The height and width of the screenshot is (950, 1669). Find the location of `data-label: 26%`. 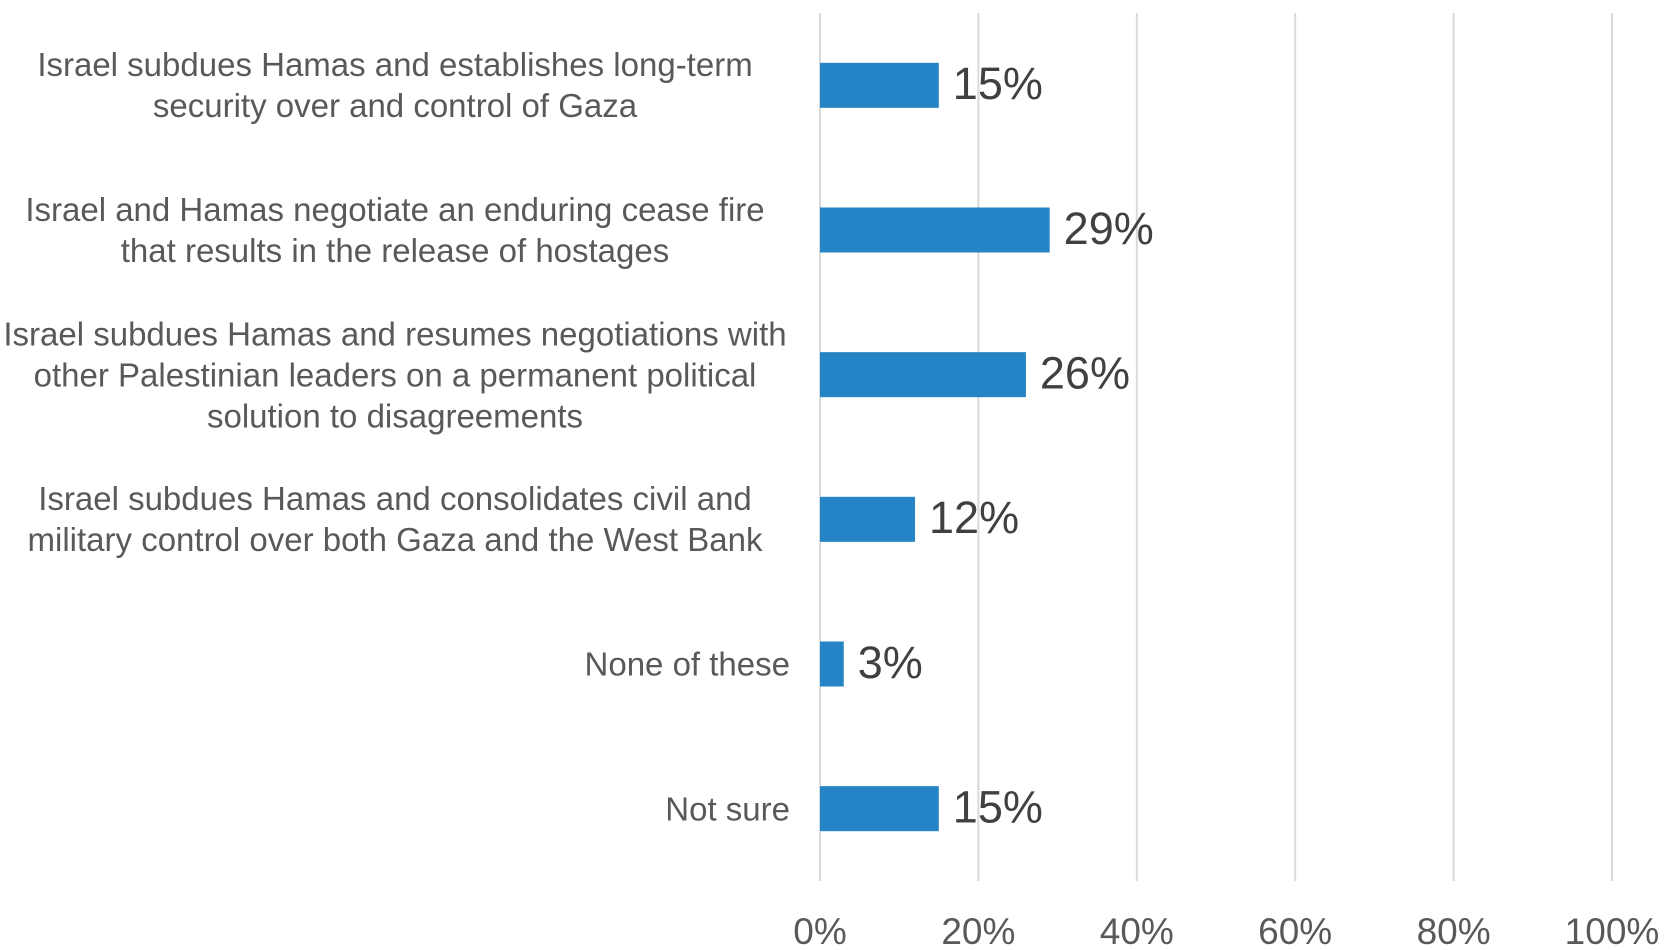

data-label: 26% is located at coordinates (1085, 373).